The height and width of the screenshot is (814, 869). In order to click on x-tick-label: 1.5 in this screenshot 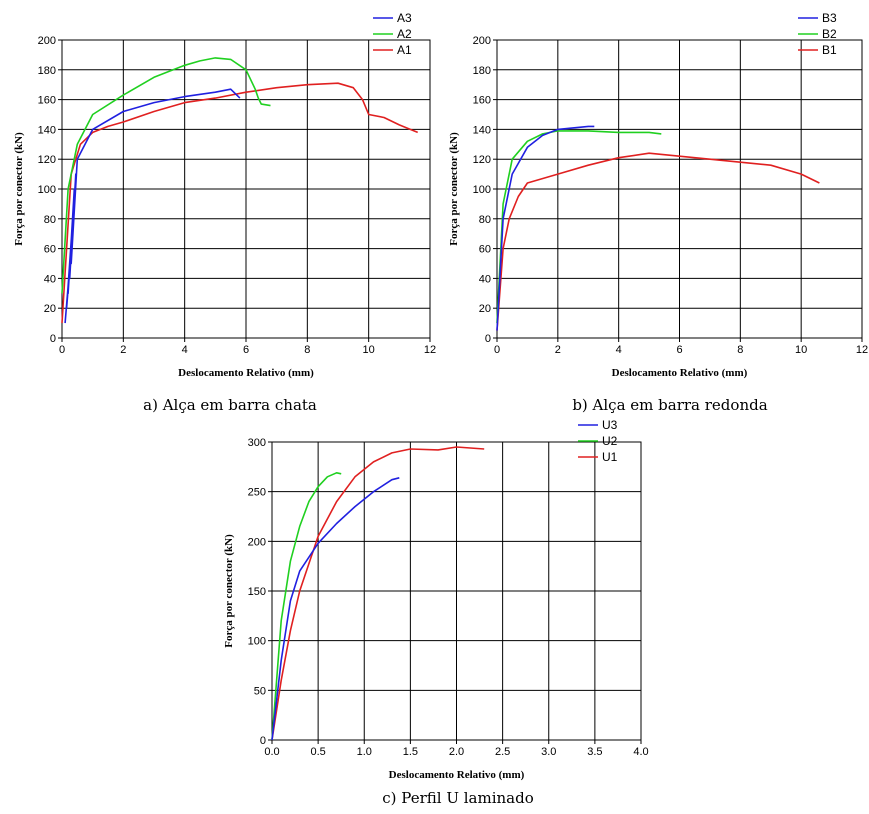, I will do `click(410, 752)`.